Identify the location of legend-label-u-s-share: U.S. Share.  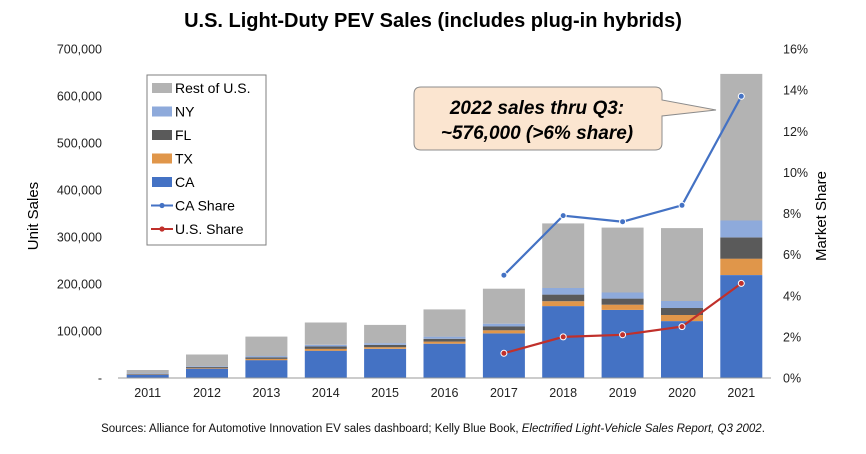
(209, 229).